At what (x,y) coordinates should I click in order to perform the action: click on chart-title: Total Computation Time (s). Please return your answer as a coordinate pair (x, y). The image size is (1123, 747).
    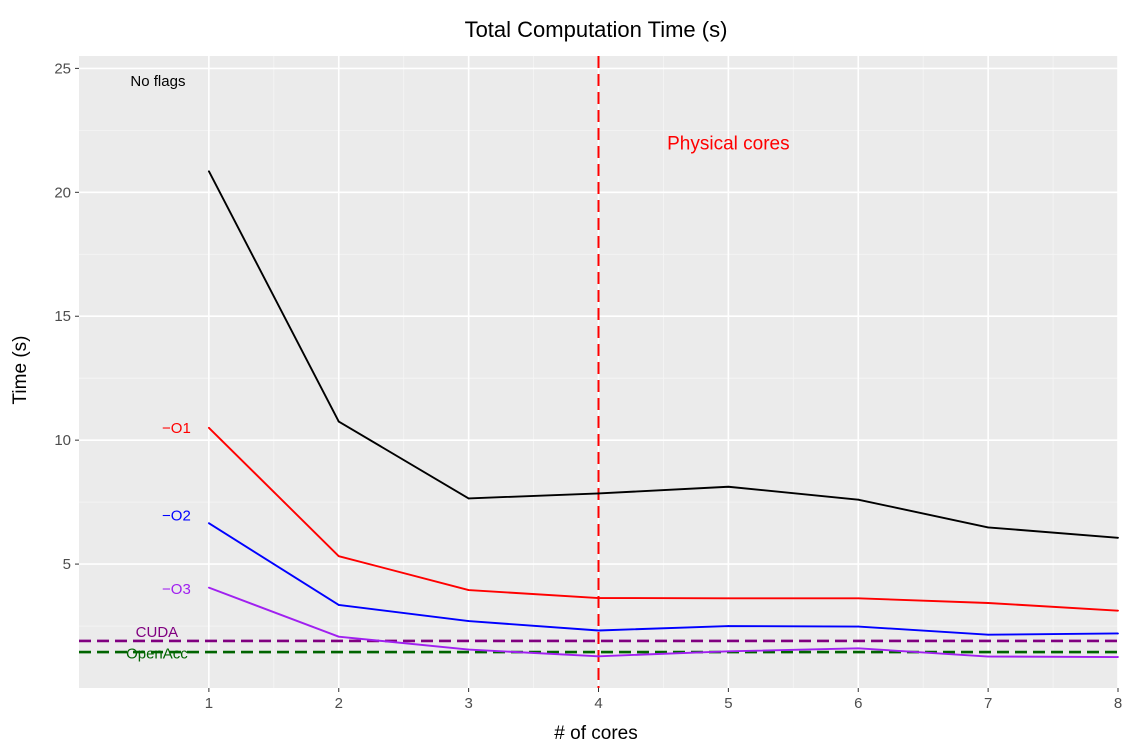
    Looking at the image, I should click on (596, 29).